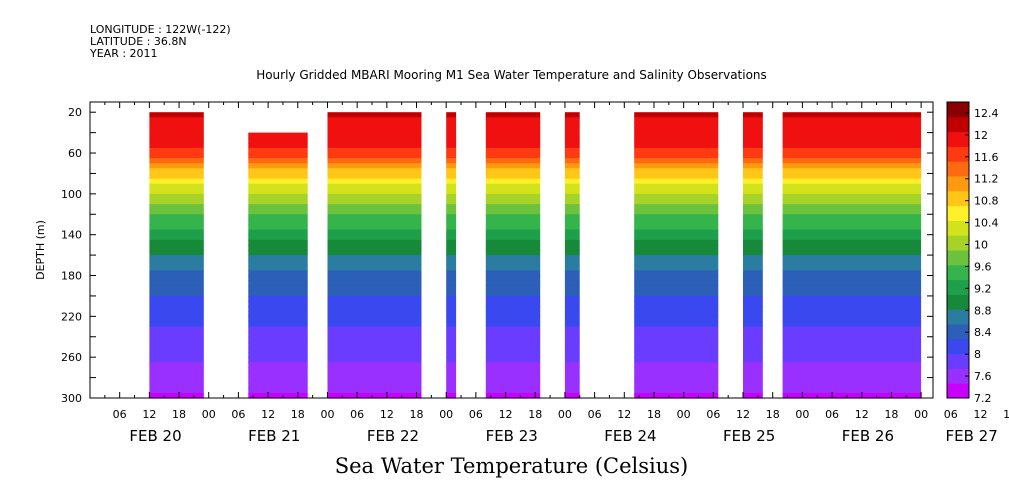 This screenshot has height=504, width=1009. I want to click on data-segment, so click(374, 255).